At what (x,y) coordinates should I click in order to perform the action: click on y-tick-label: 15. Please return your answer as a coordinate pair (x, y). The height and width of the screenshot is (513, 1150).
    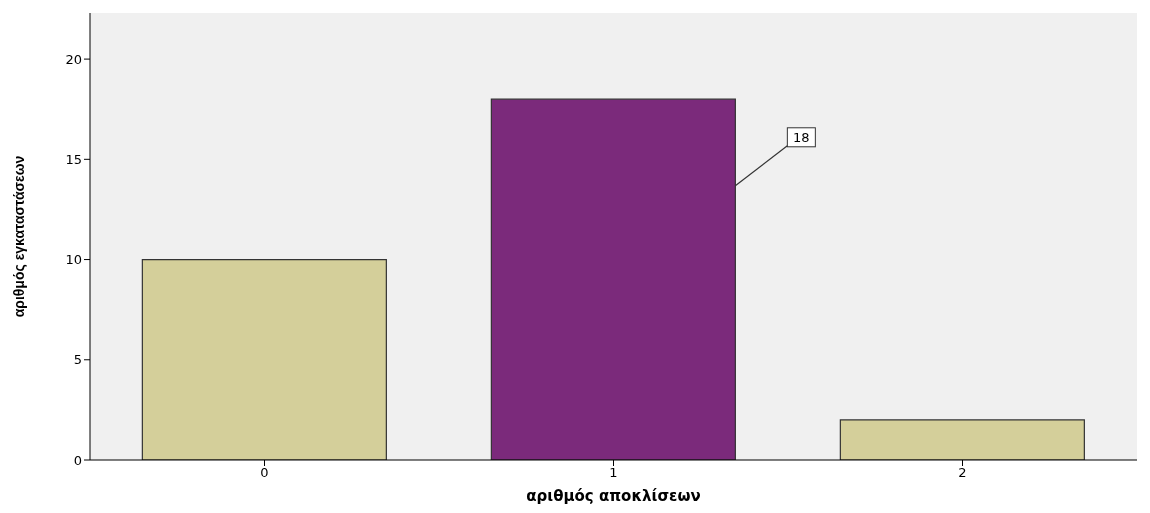
    Looking at the image, I should click on (73, 159).